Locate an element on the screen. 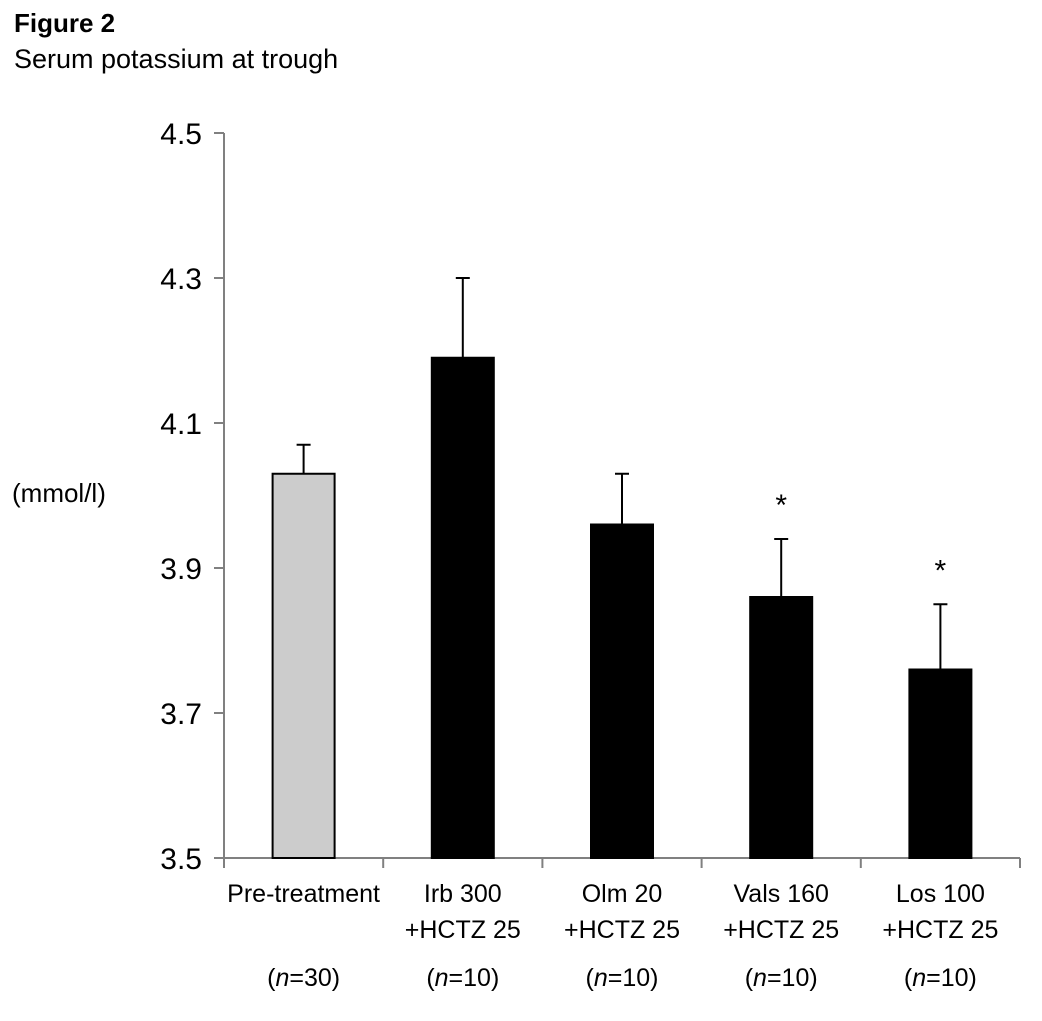  figure-label: Figure 2 is located at coordinates (65, 23).